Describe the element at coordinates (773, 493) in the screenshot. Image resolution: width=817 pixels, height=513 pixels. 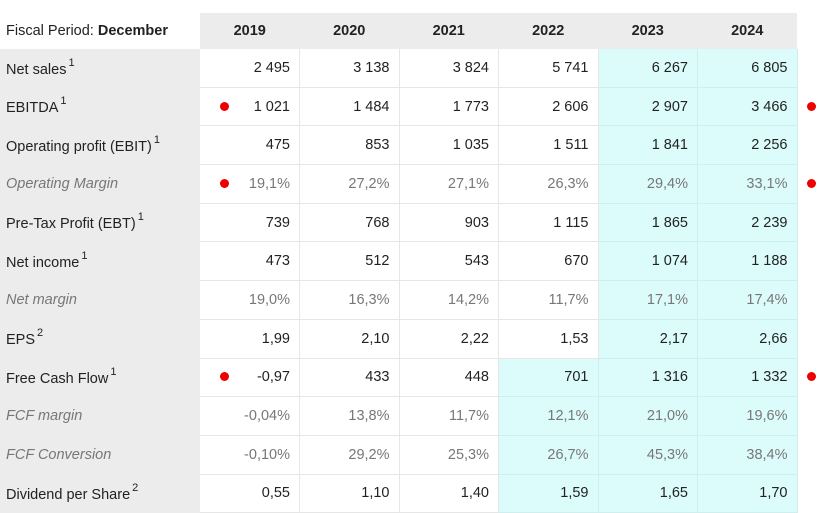
I see `cell-value: 1,70` at that location.